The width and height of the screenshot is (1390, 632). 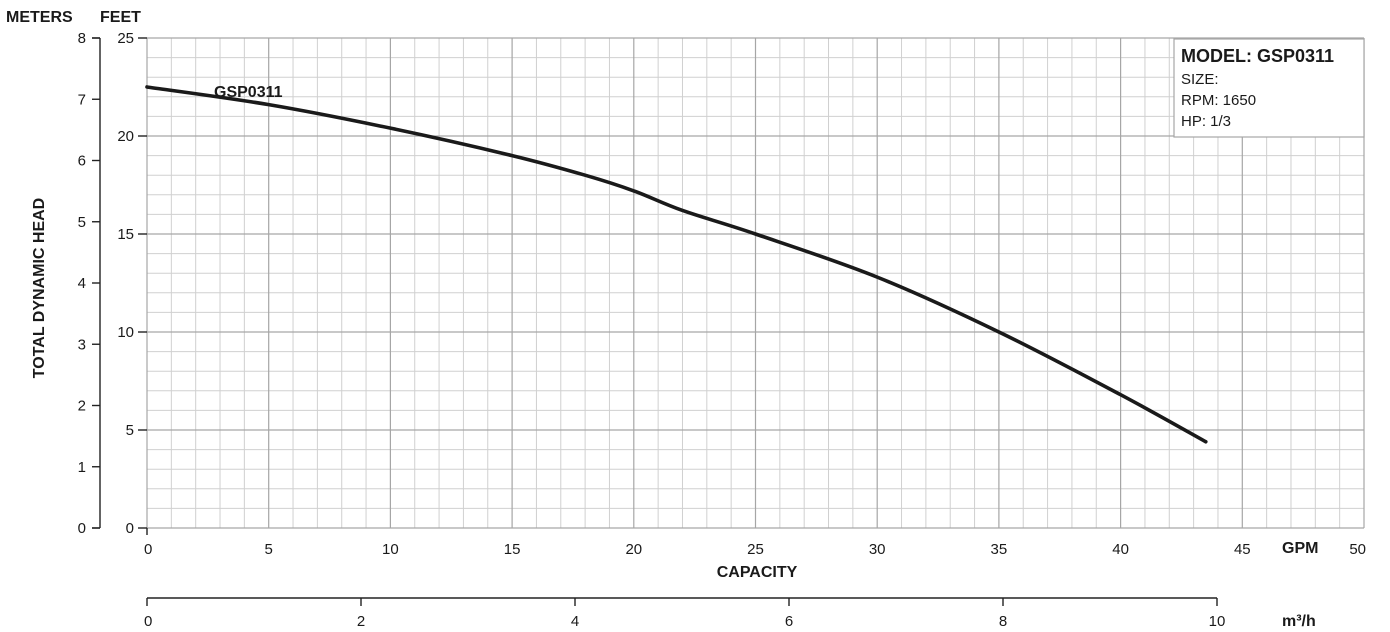 I want to click on m3h-tick-label: 2, so click(x=361, y=621).